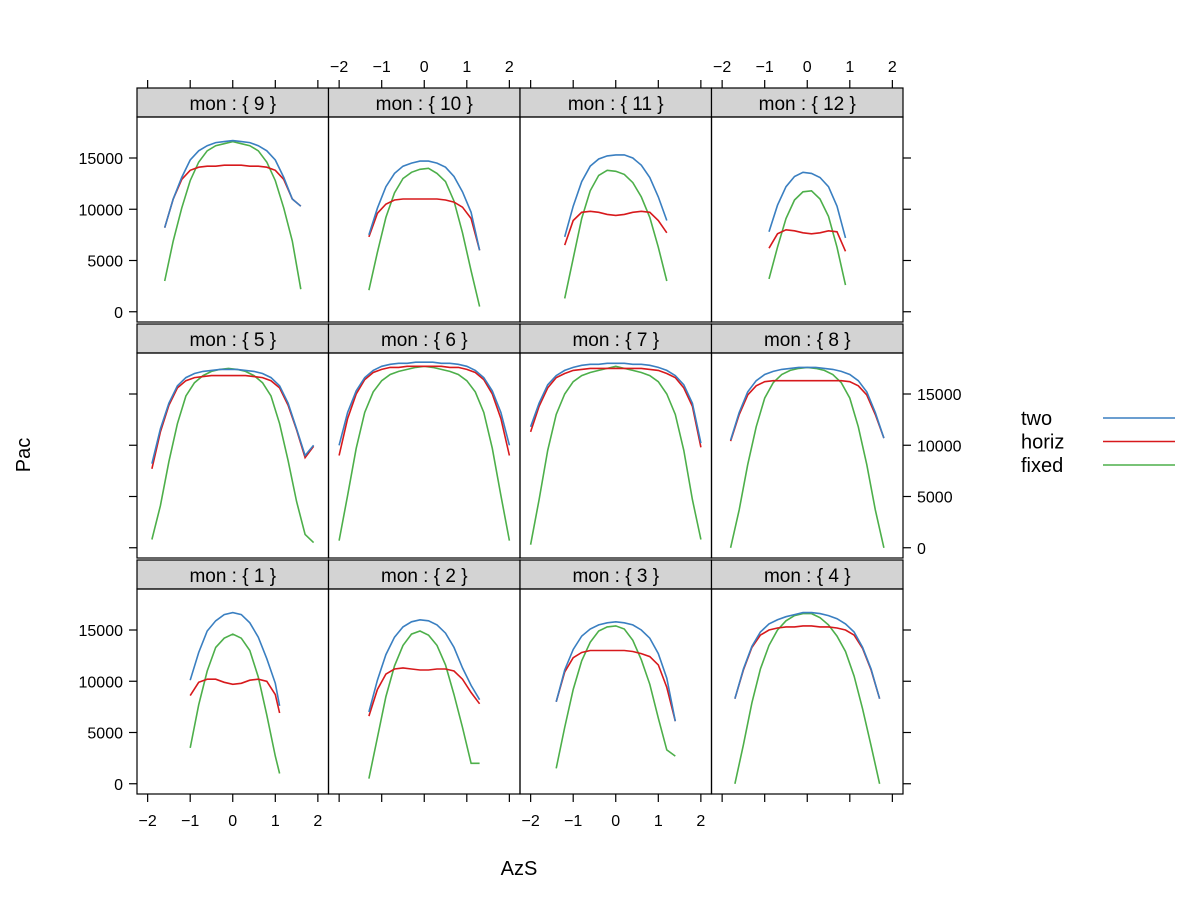 This screenshot has height=900, width=1200. I want to click on panel: mon : { 7 }, so click(616, 441).